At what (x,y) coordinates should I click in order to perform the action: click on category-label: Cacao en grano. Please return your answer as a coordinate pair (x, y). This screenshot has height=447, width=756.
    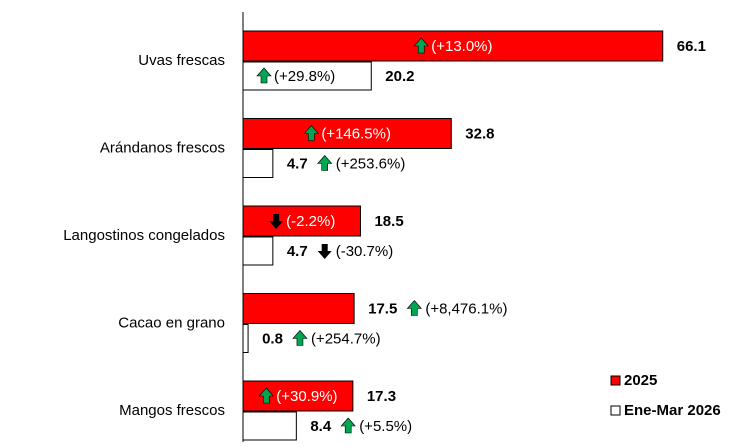
    Looking at the image, I should click on (171, 322).